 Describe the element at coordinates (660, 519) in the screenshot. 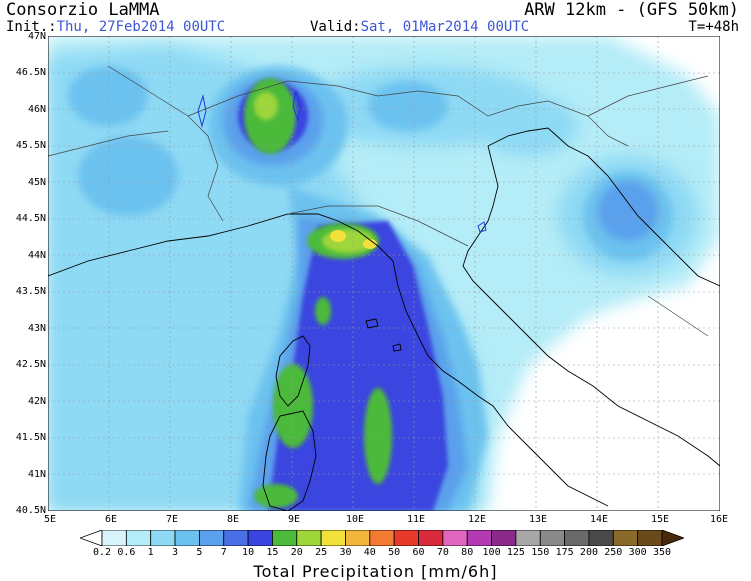

I see `lon-tick-label: 15E` at that location.